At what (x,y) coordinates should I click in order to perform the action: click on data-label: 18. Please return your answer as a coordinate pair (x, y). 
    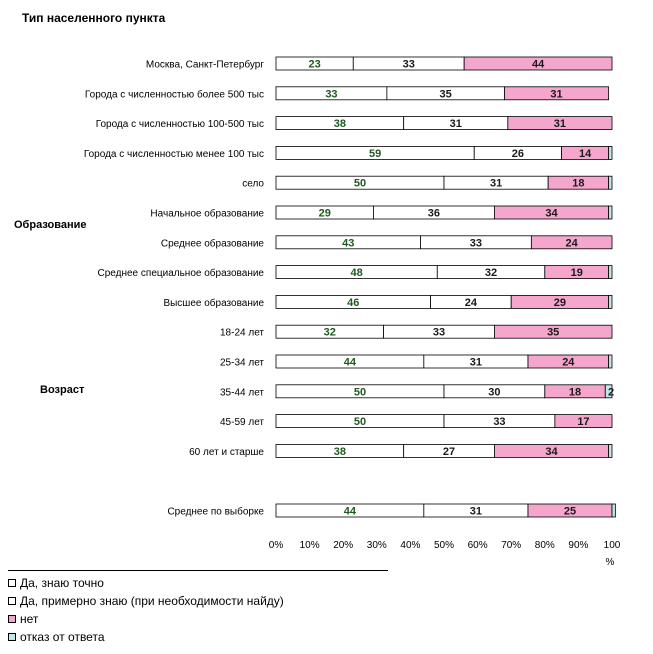
    Looking at the image, I should click on (575, 392).